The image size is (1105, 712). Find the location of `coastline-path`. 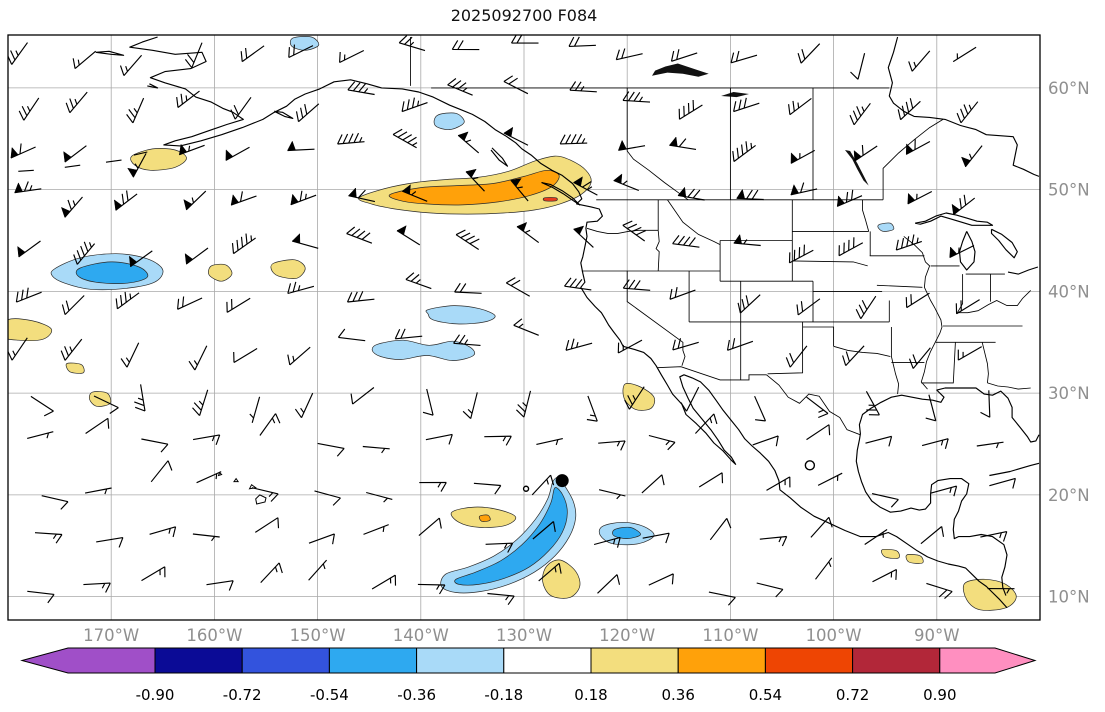

coastline-path is located at coordinates (561, 193).